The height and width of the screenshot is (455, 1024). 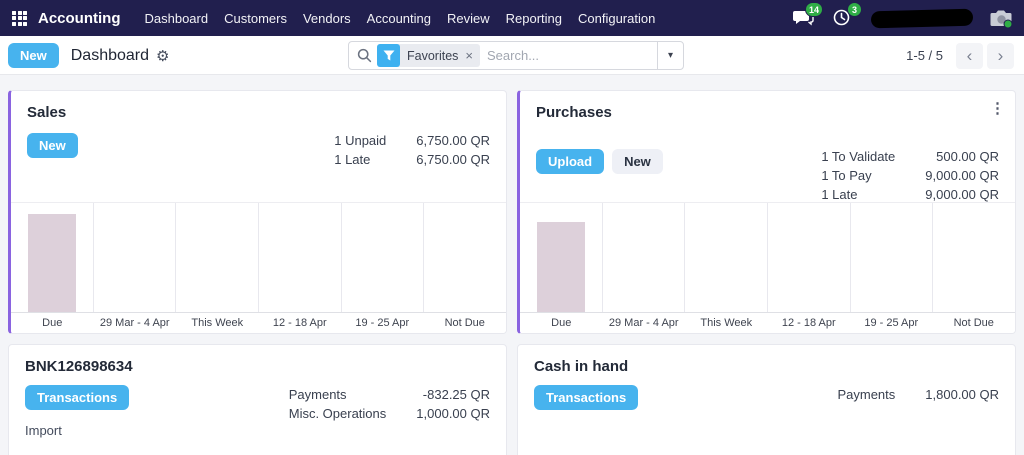 What do you see at coordinates (389, 394) in the screenshot?
I see `stat-row: Payments -832.25 QR` at bounding box center [389, 394].